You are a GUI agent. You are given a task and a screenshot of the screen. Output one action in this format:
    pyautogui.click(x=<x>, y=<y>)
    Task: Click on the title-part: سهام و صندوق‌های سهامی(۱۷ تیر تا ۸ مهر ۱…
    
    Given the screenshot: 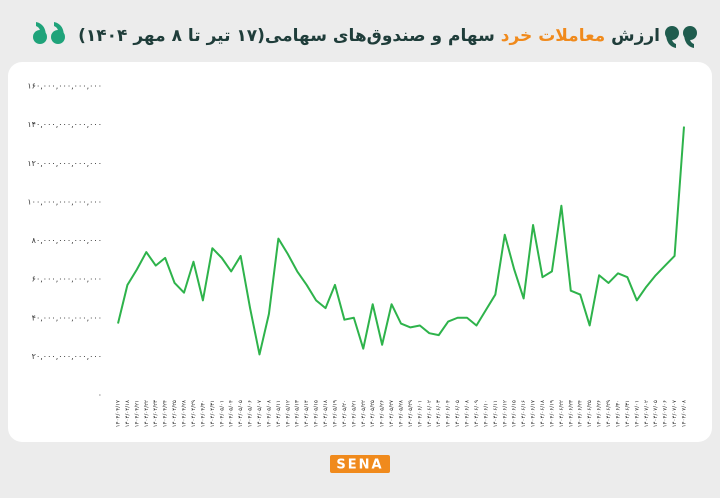 What is the action you would take?
    pyautogui.click(x=286, y=36)
    